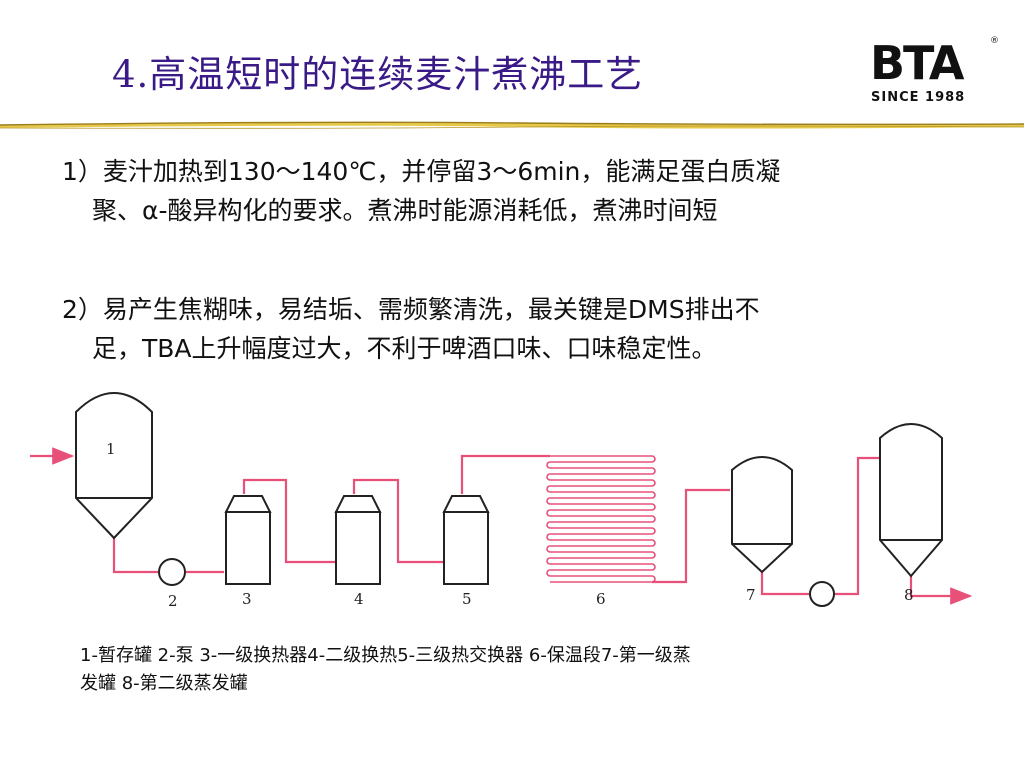  What do you see at coordinates (421, 171) in the screenshot?
I see `paragraph-1-line-1: 1）麦汁加热到130～140℃，并停留3～6min，能满足蛋白质凝` at bounding box center [421, 171].